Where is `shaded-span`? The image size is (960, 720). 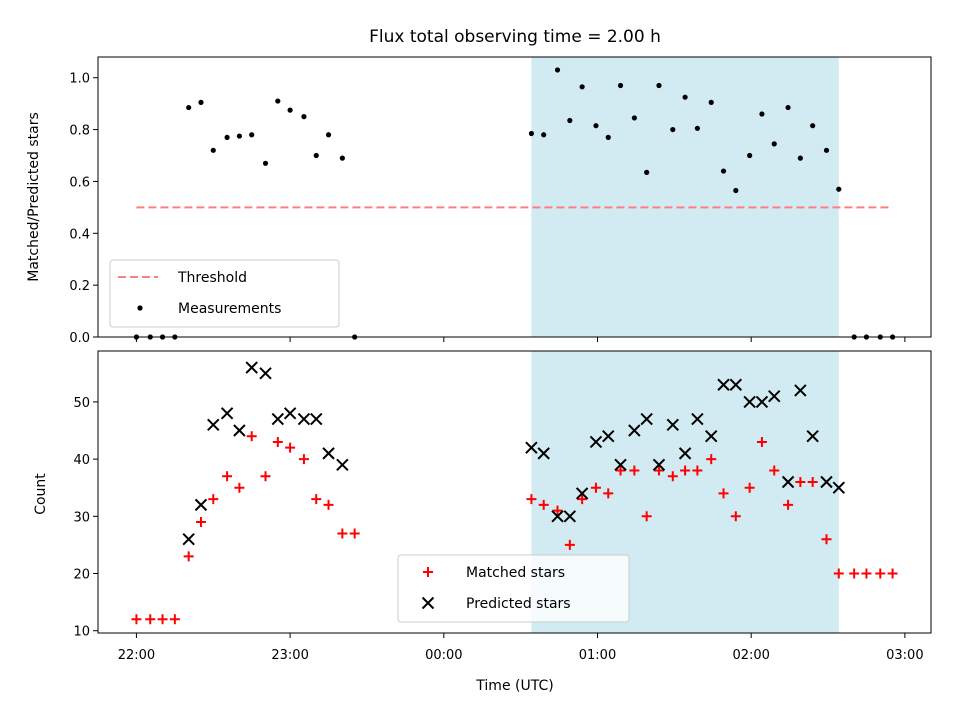
shaded-span is located at coordinates (685, 197).